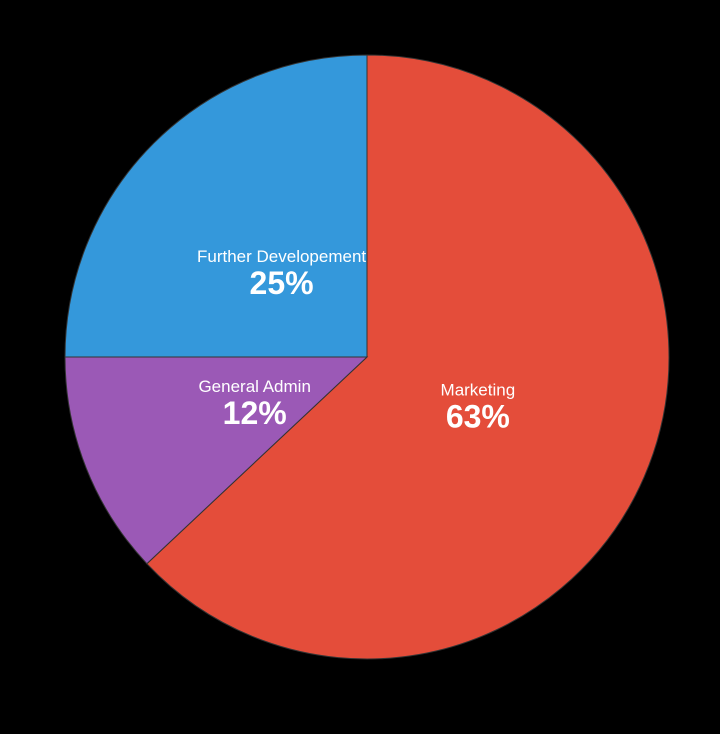 This screenshot has height=734, width=720. What do you see at coordinates (281, 256) in the screenshot?
I see `slice-label: Further Developement` at bounding box center [281, 256].